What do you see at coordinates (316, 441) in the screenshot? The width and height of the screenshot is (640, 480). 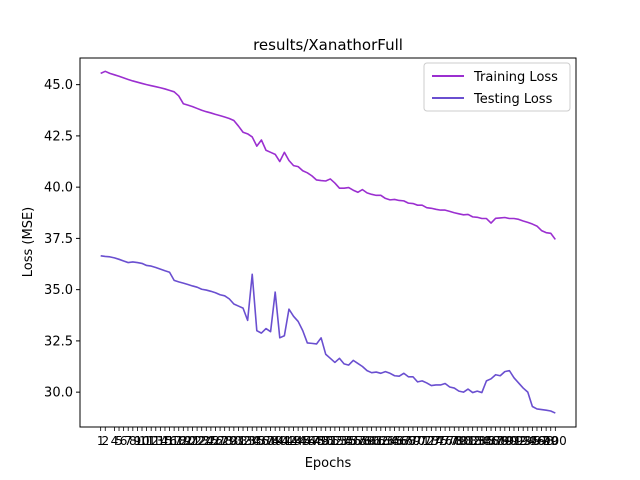 I see `x-tick-label: 48` at bounding box center [316, 441].